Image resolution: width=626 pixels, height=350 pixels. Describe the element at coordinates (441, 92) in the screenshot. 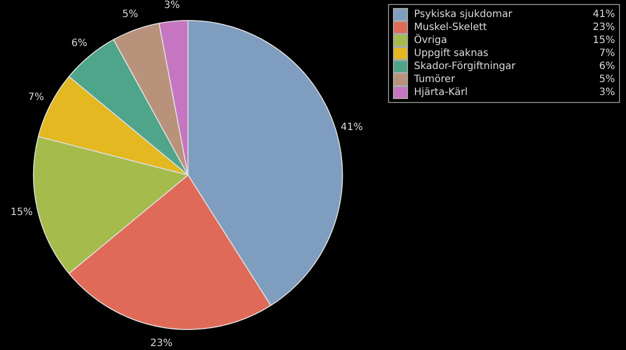

I see `legend-label: Hjärta-Kärl` at that location.